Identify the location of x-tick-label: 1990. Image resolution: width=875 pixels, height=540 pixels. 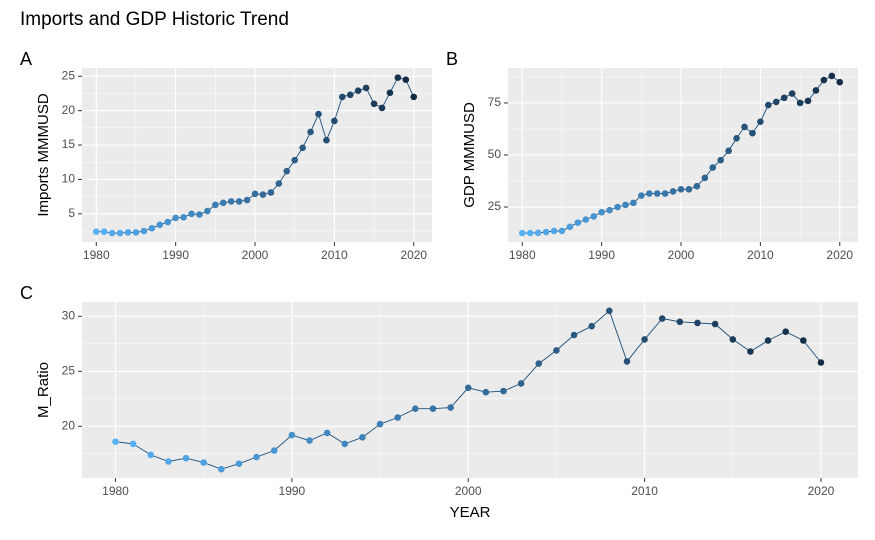
(601, 255).